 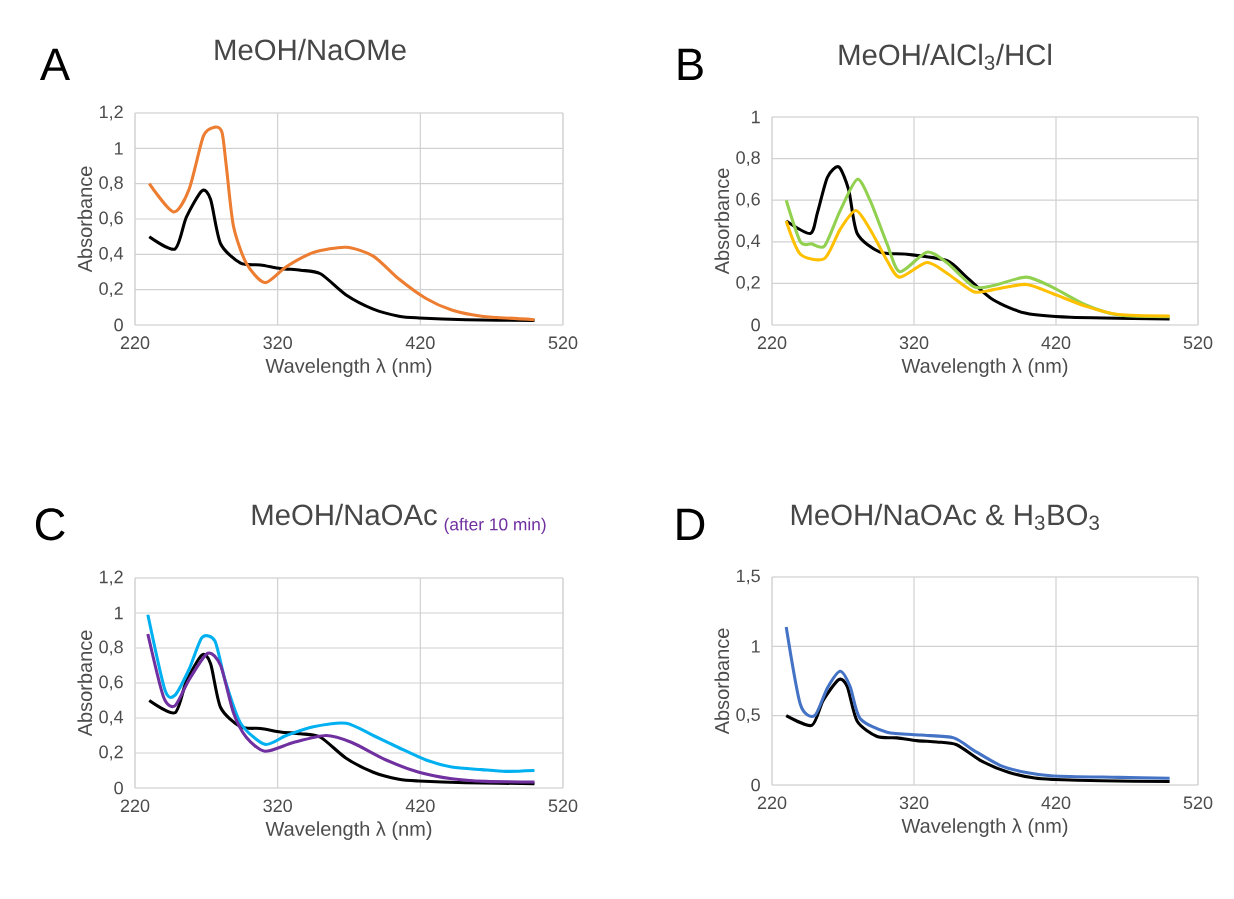 What do you see at coordinates (748, 577) in the screenshot?
I see `y-tick-label: 1,5` at bounding box center [748, 577].